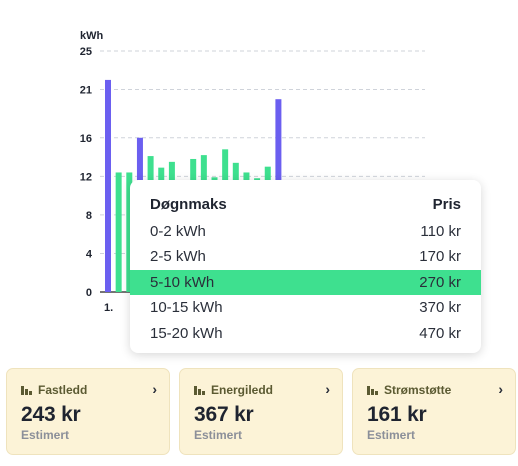 This screenshot has width=518, height=466. I want to click on tier-row-active: 5-10 kWh 270 kr, so click(305, 282).